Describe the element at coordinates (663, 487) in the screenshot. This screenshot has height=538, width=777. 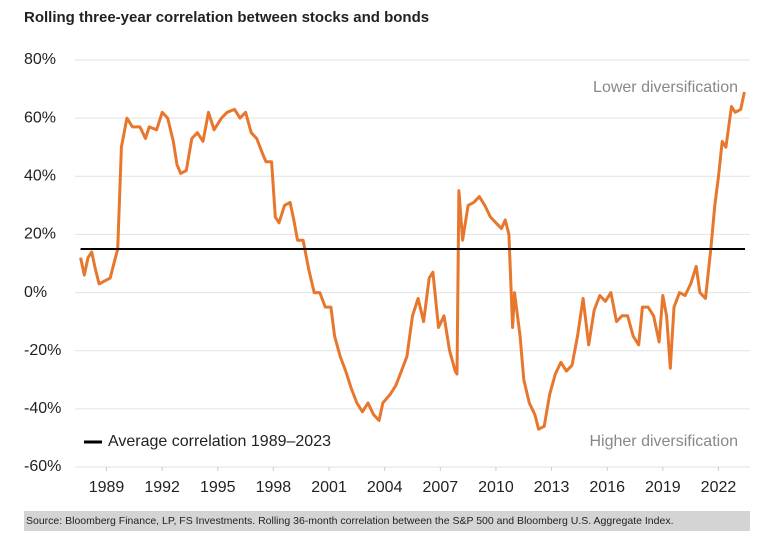
I see `x-tick-label: 2019` at that location.